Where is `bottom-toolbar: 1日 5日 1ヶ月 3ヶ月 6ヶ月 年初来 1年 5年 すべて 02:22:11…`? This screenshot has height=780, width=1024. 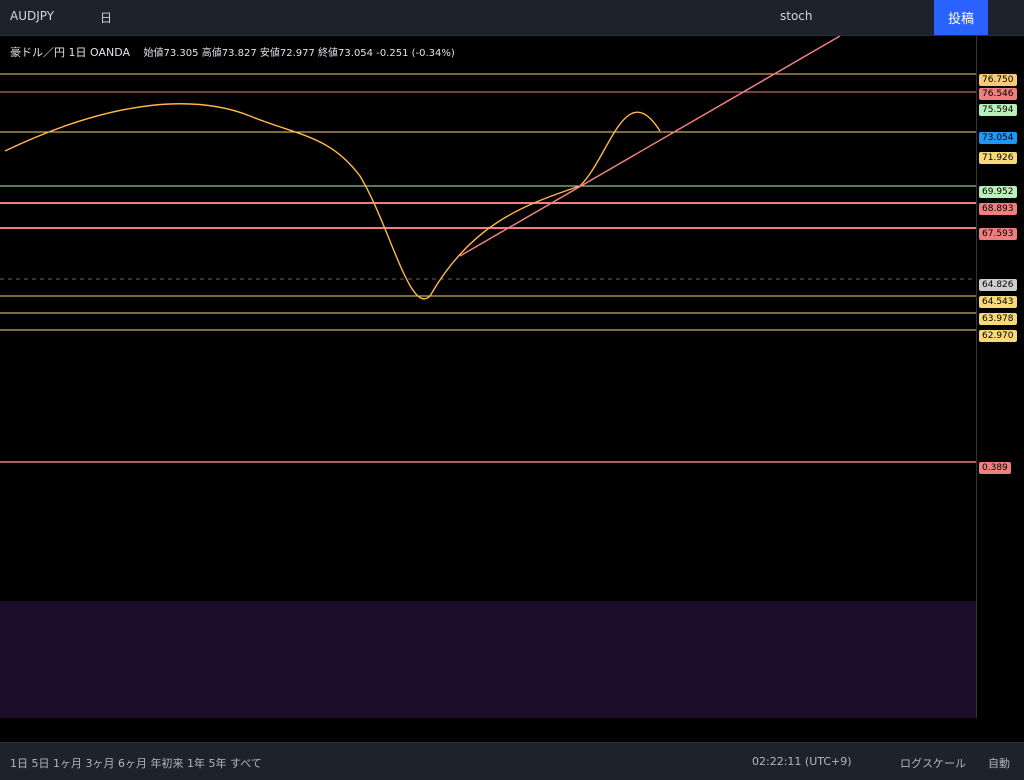 bottom-toolbar: 1日 5日 1ヶ月 3ヶ月 6ヶ月 年初来 1年 5年 すべて 02:22:11… is located at coordinates (512, 761).